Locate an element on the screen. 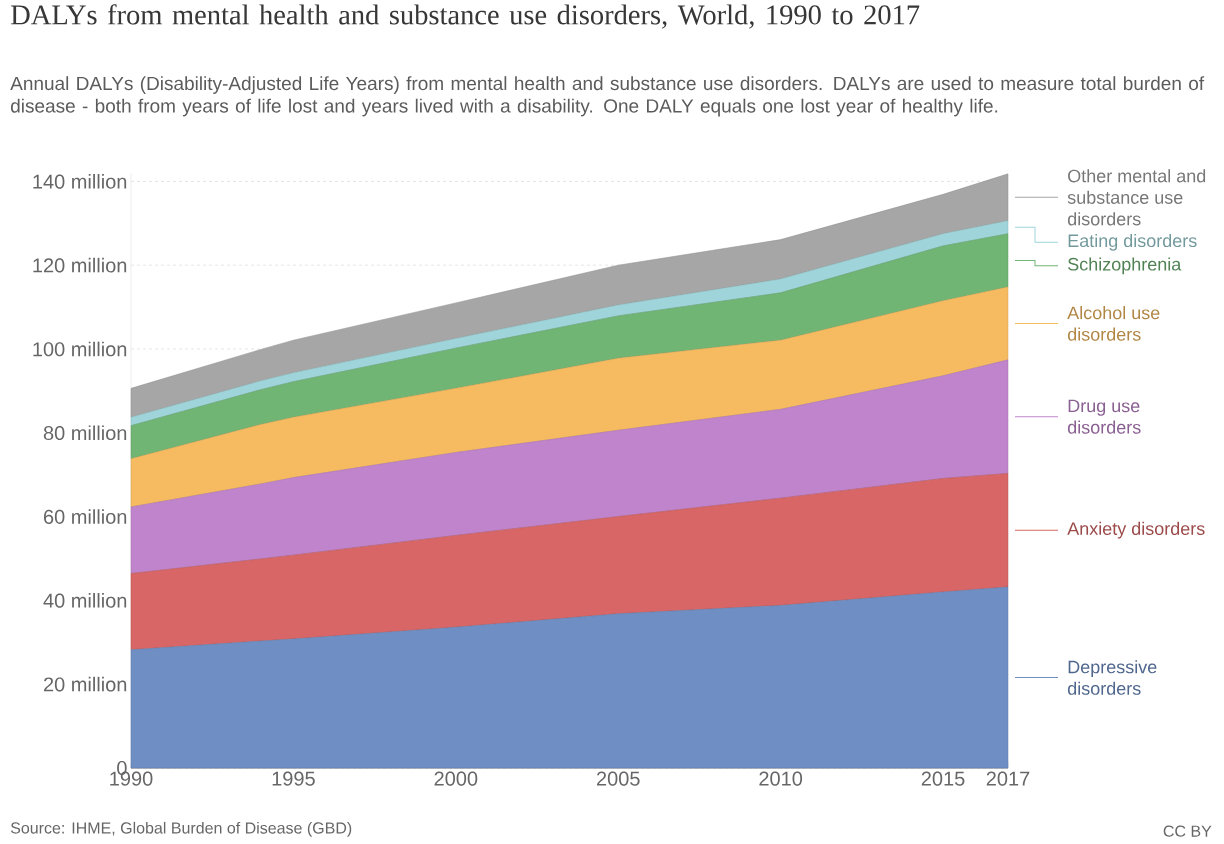  y-tick-label: 100 million is located at coordinates (80, 349).